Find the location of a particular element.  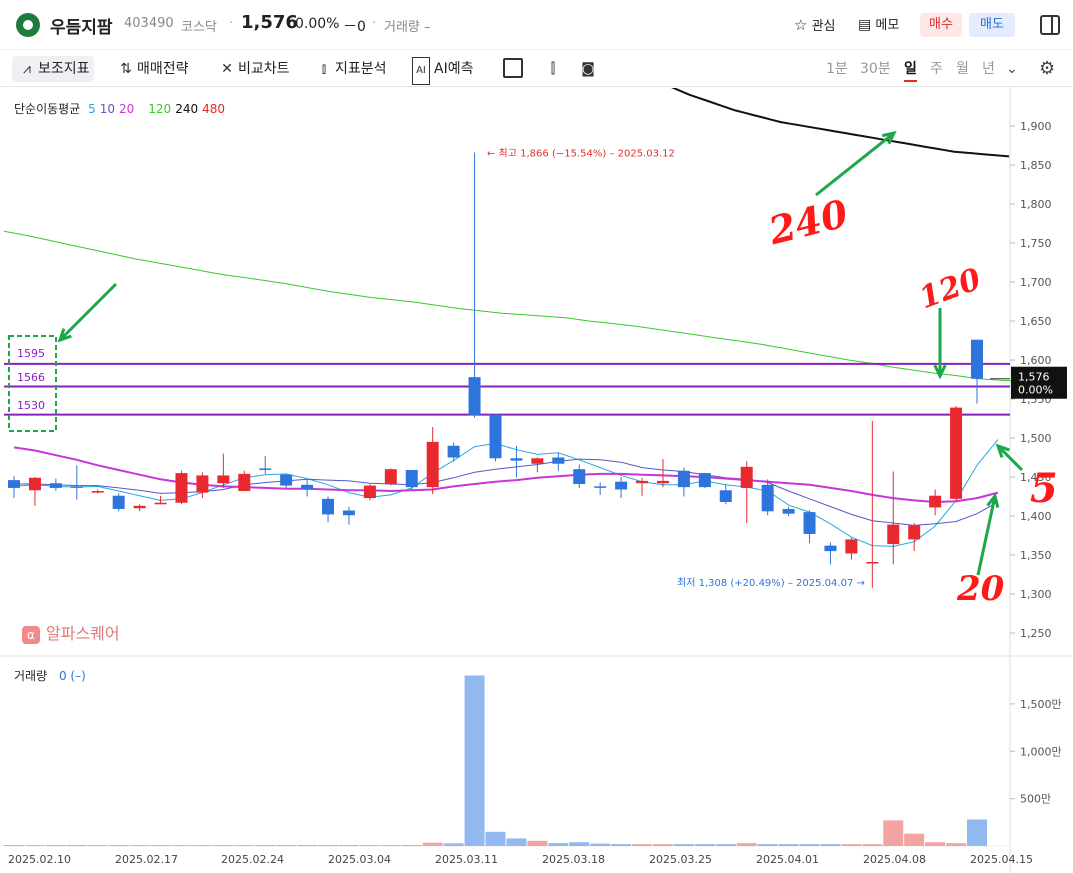

gear-icon: ⚙ is located at coordinates (1047, 68).